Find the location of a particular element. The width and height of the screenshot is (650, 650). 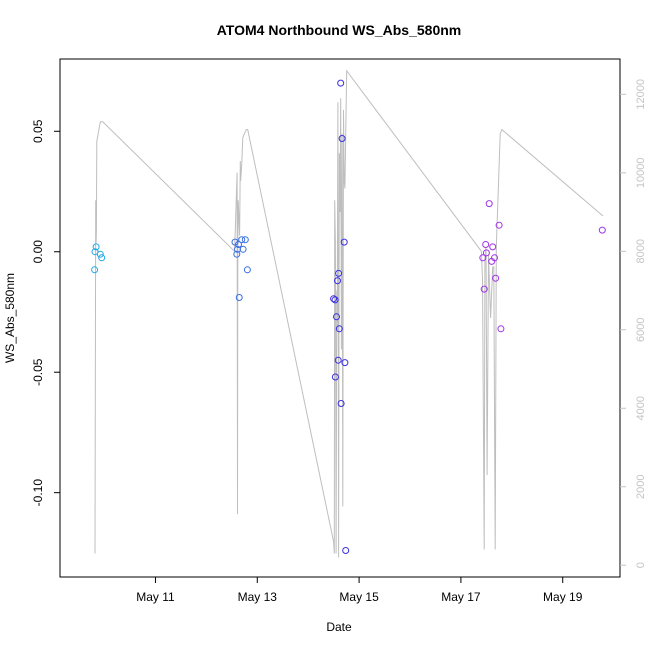

y-tick-label: 0.05 is located at coordinates (38, 131).